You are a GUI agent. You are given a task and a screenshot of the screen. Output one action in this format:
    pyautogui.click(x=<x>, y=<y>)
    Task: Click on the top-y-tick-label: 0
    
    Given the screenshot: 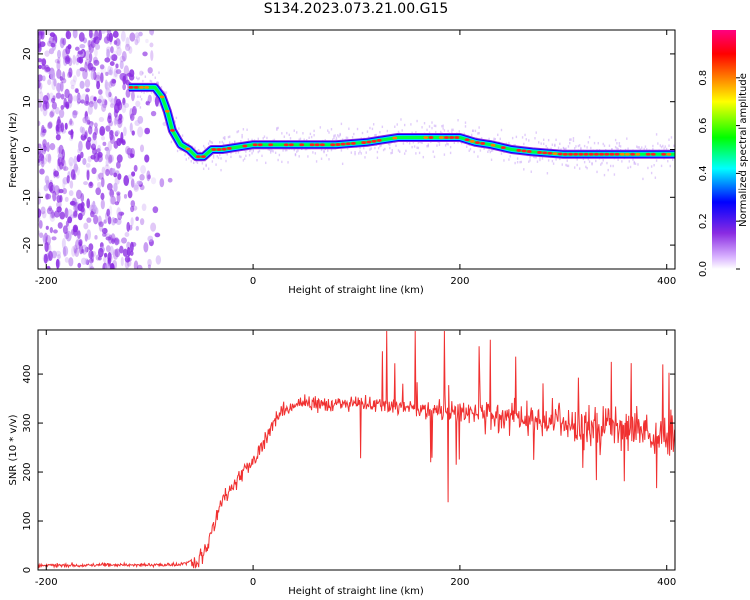 What is the action you would take?
    pyautogui.click(x=27, y=149)
    